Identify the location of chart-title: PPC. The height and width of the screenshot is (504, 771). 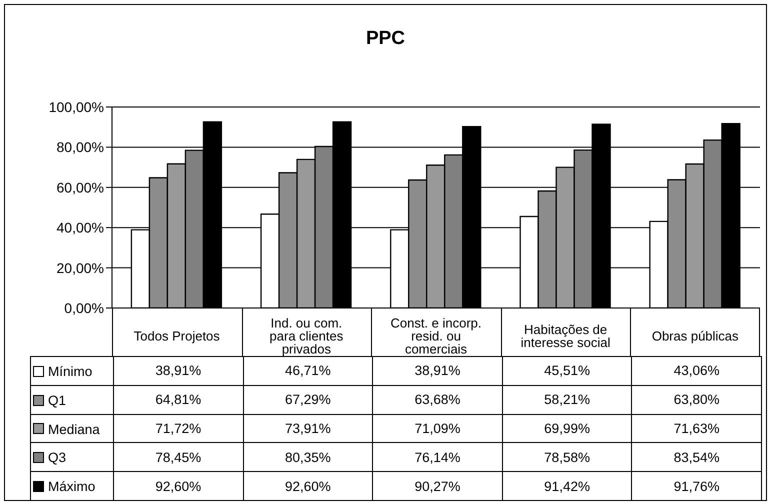
(385, 39).